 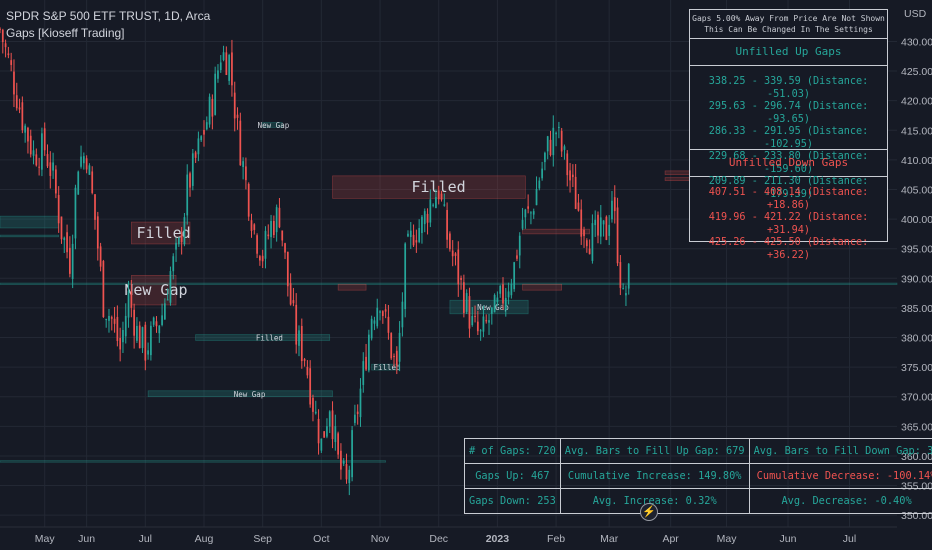 I want to click on list-item: 407.51 - 408.14 (Distance: +18.86), so click(x=788, y=199).